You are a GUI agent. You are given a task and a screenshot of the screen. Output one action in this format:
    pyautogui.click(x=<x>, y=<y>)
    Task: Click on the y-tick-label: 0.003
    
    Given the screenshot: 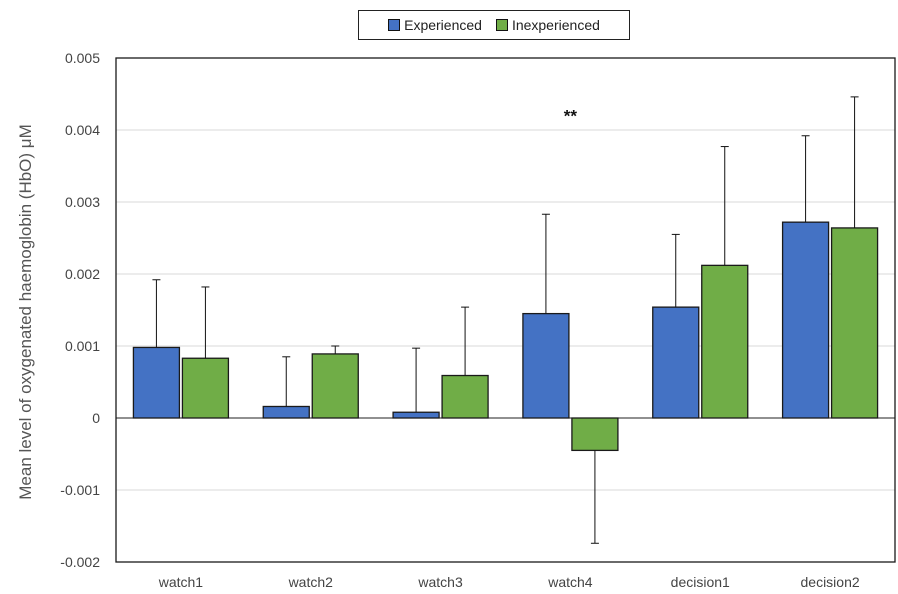 What is the action you would take?
    pyautogui.click(x=82, y=202)
    